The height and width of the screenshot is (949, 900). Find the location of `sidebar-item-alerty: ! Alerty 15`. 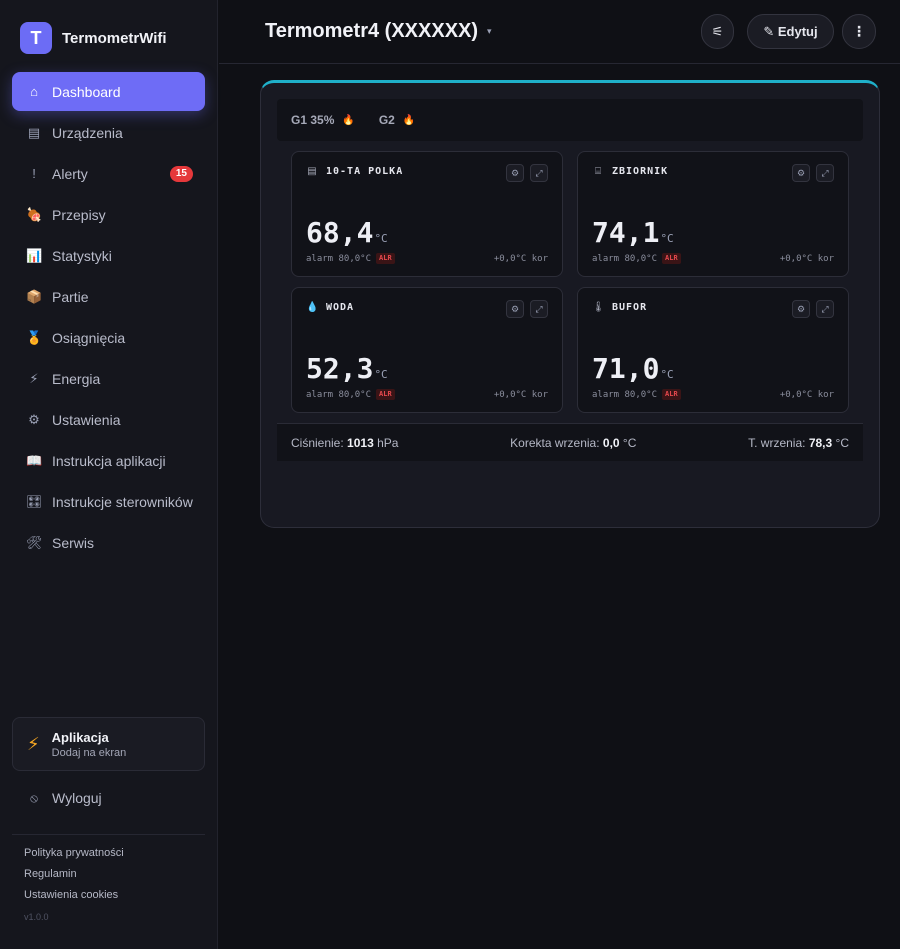

sidebar-item-alerty: ! Alerty 15 is located at coordinates (108, 173).